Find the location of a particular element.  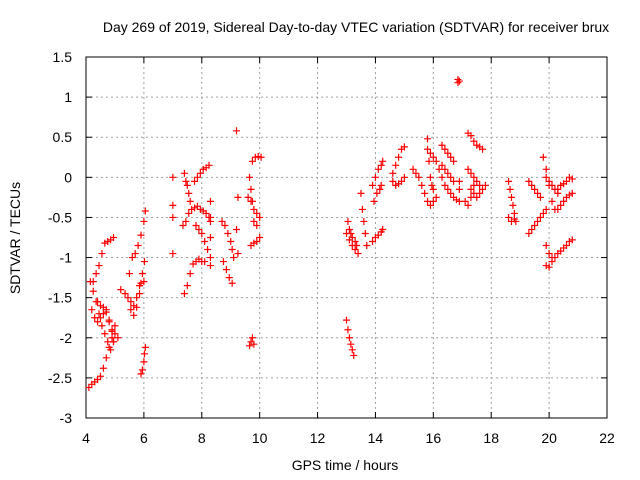

series-arc-h4 is located at coordinates (534, 189).